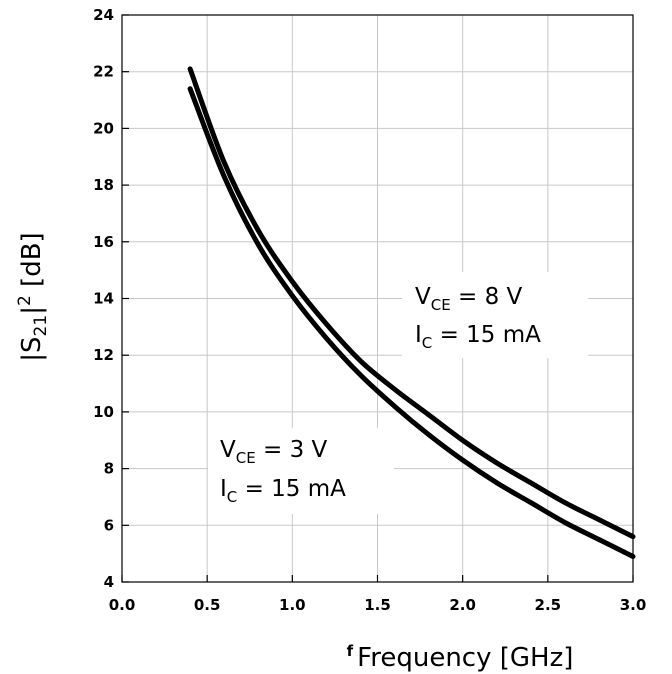 The height and width of the screenshot is (674, 672). I want to click on x-tick-label: 1.5, so click(377, 605).